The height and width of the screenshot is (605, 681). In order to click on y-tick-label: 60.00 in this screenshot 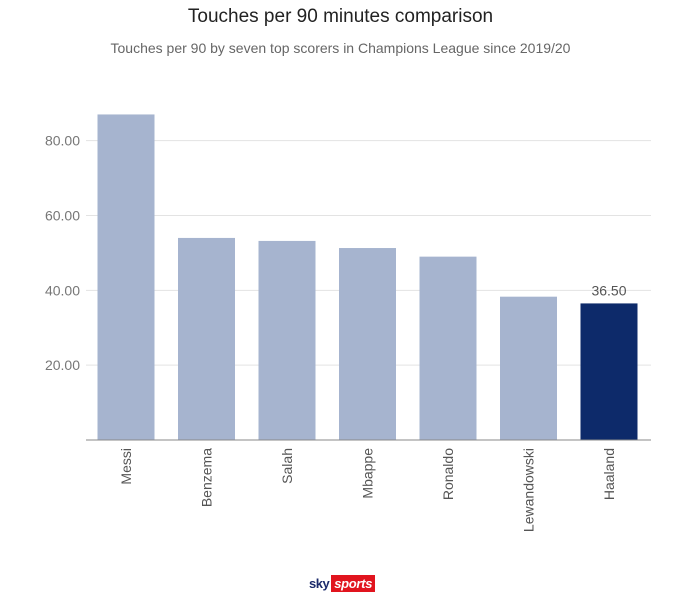, I will do `click(62, 215)`.